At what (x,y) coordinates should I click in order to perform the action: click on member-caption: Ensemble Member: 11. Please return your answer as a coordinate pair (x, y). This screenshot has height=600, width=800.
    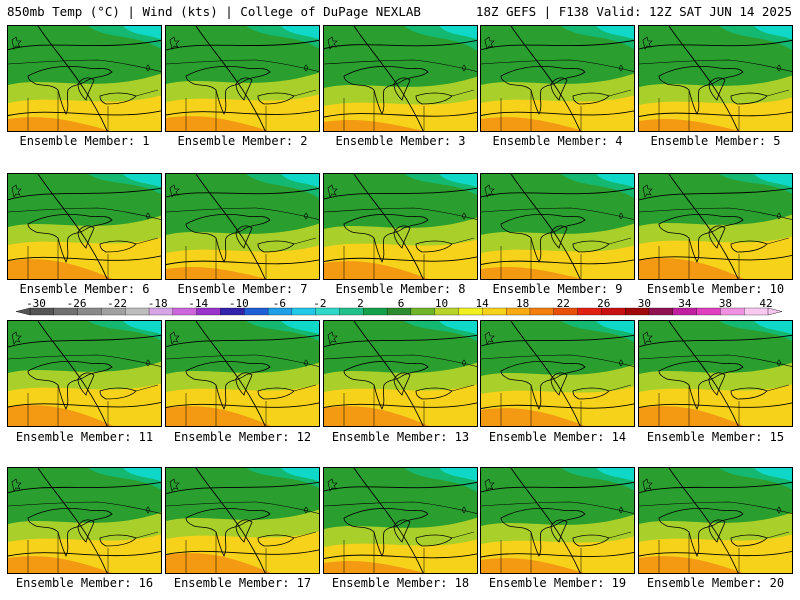
    Looking at the image, I should click on (84, 437).